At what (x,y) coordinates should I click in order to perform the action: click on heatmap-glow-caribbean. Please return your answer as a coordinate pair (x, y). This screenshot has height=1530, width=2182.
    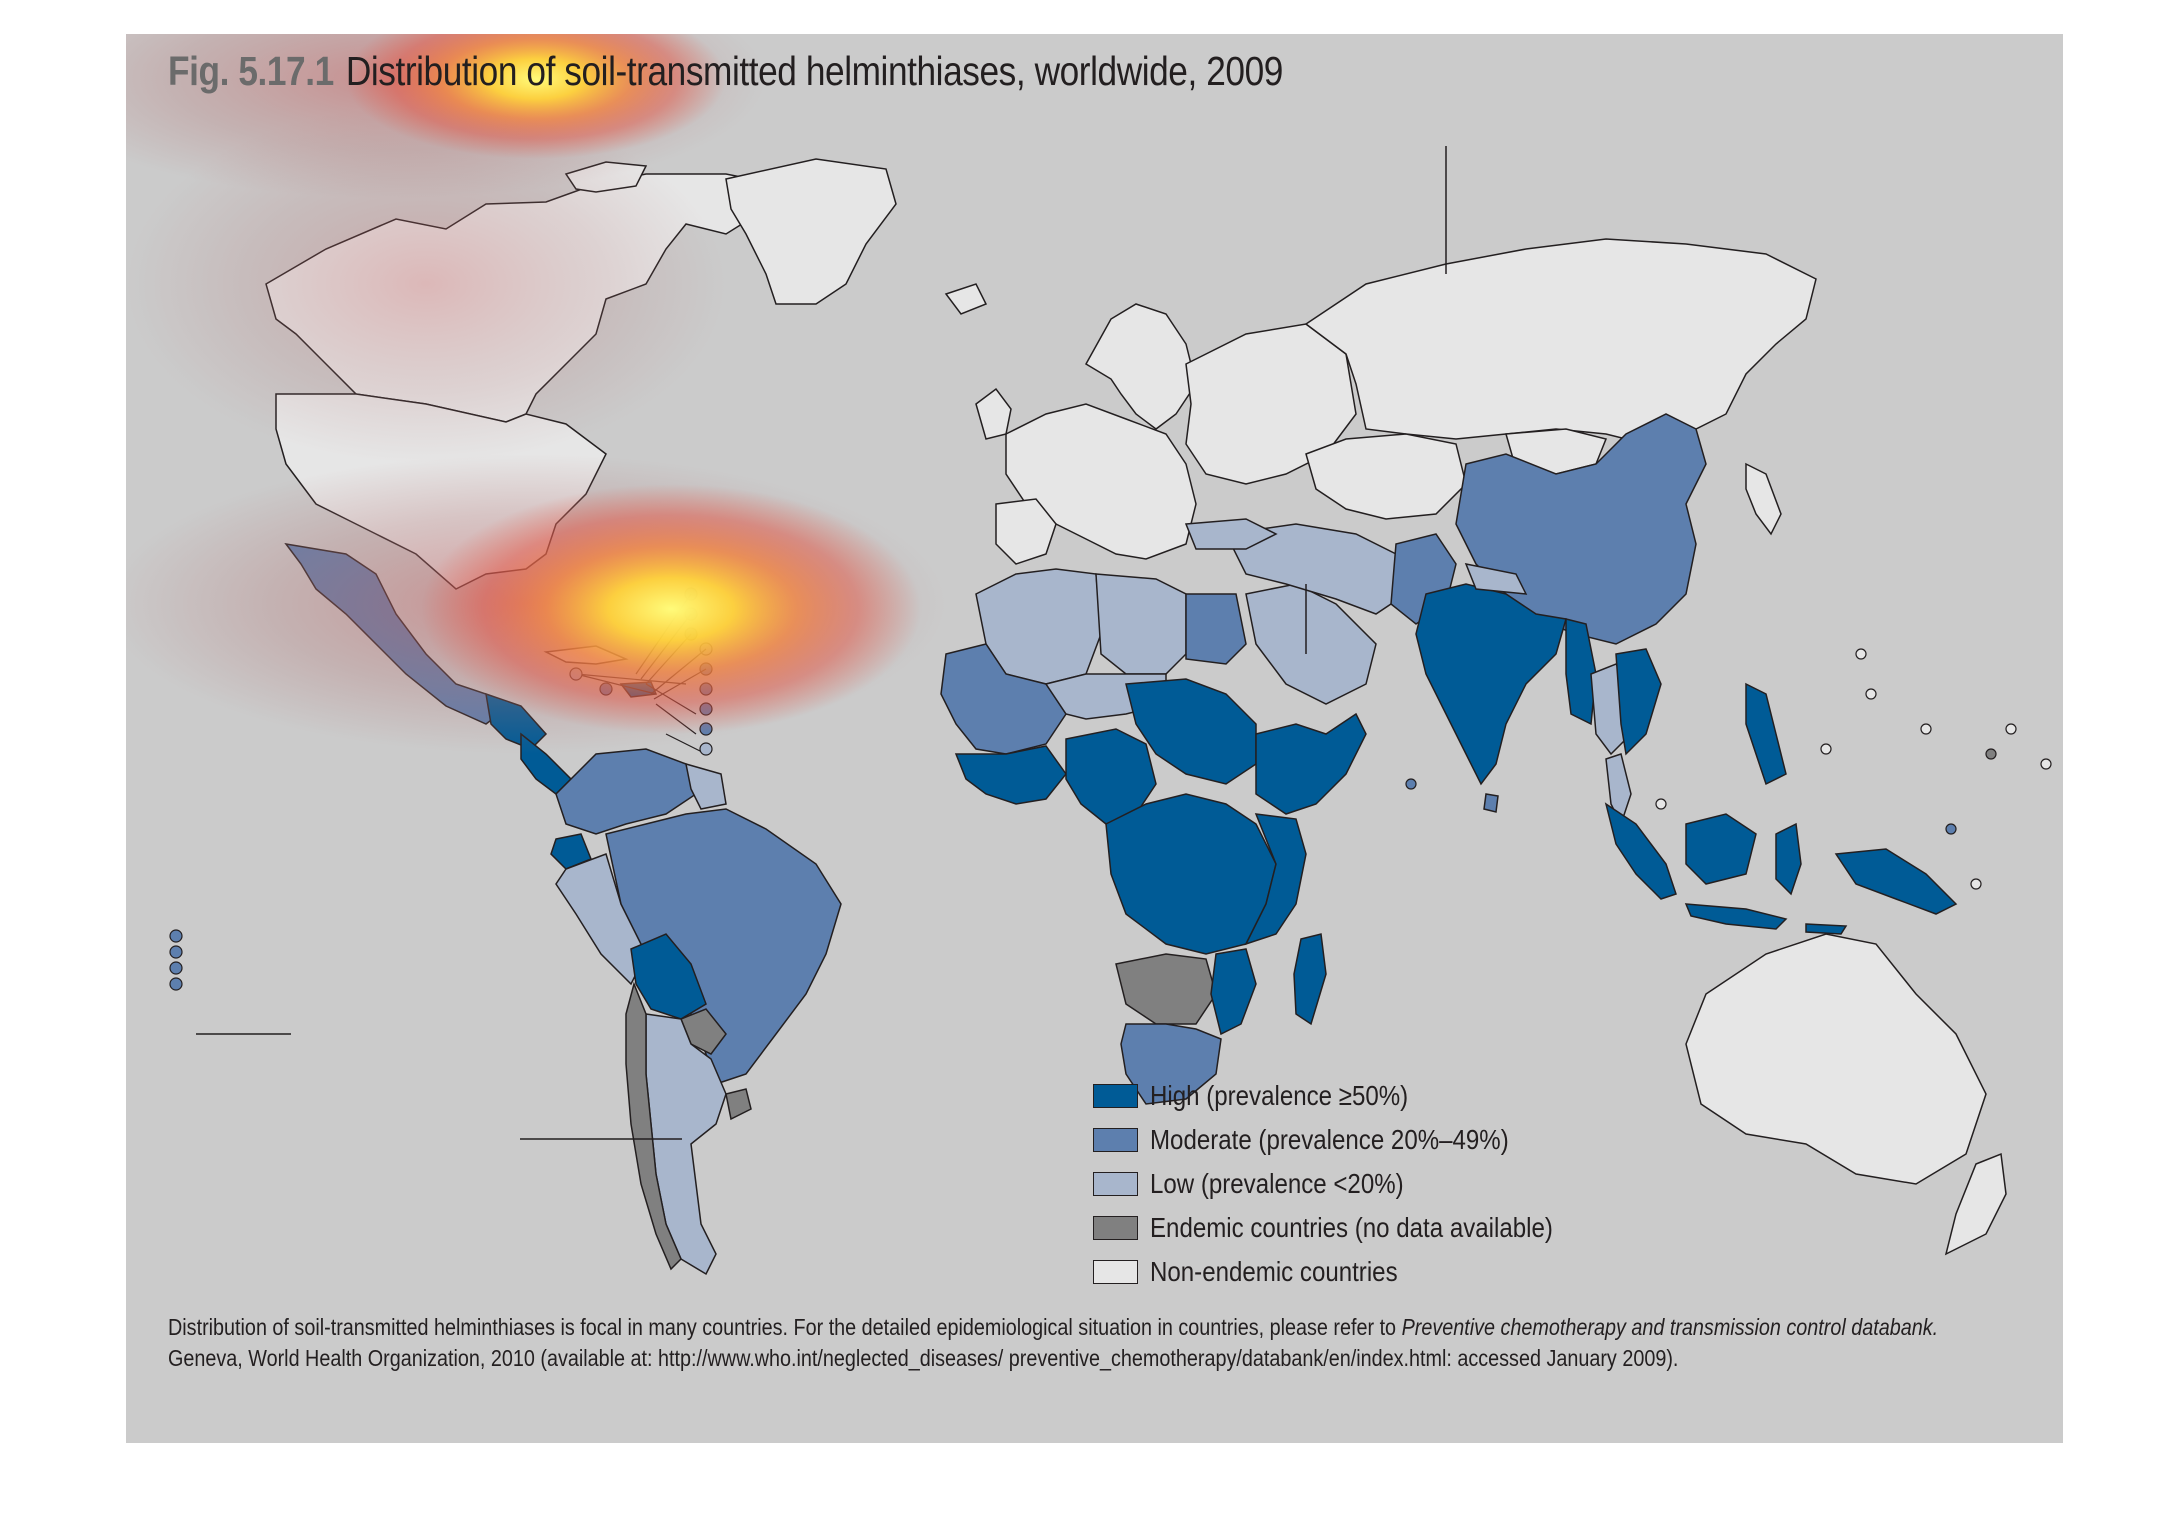
    Looking at the image, I should click on (671, 609).